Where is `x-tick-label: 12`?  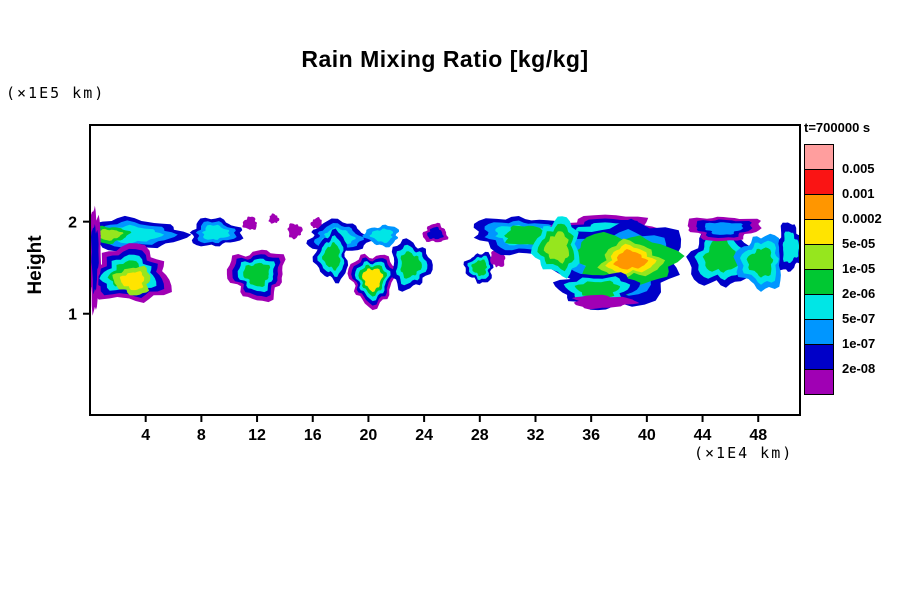 x-tick-label: 12 is located at coordinates (257, 435).